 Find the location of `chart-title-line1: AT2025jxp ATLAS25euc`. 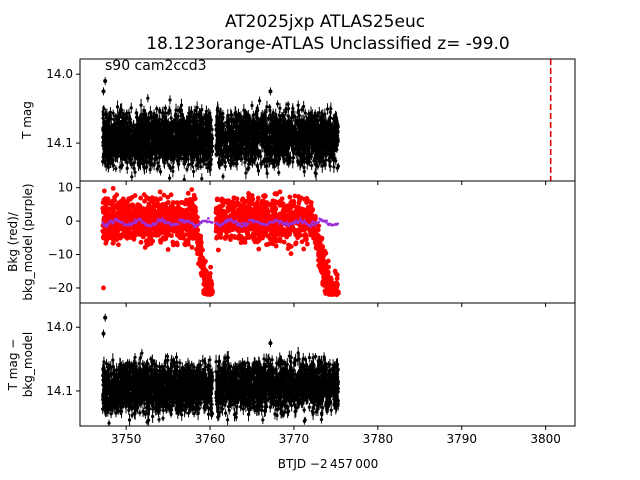

chart-title-line1: AT2025jxp ATLAS25euc is located at coordinates (325, 22).